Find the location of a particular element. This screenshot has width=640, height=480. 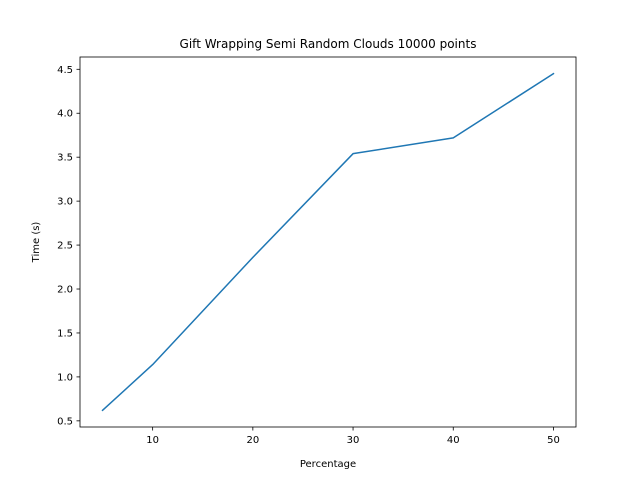

y-tick-label: 0.5 is located at coordinates (65, 421).